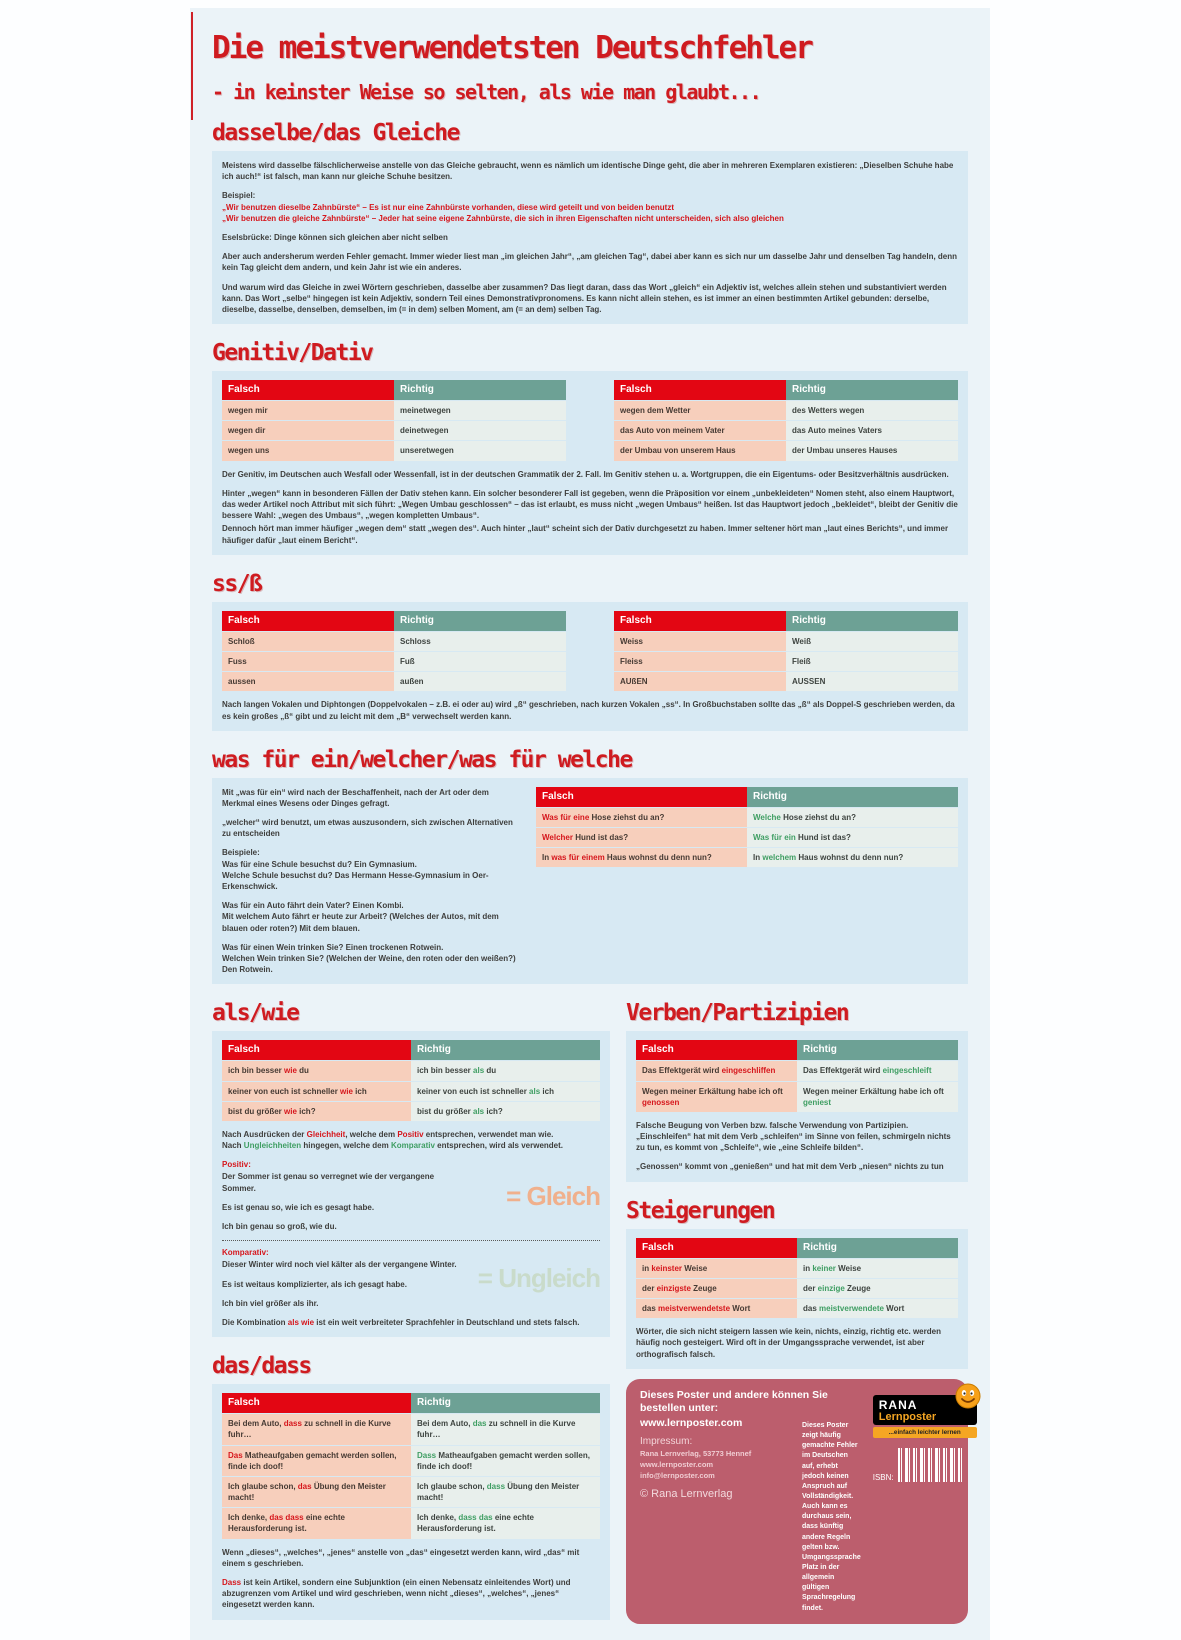 This screenshot has width=1181, height=1640. What do you see at coordinates (678, 451) in the screenshot?
I see `text-segment: der Umbau von unserem Haus` at bounding box center [678, 451].